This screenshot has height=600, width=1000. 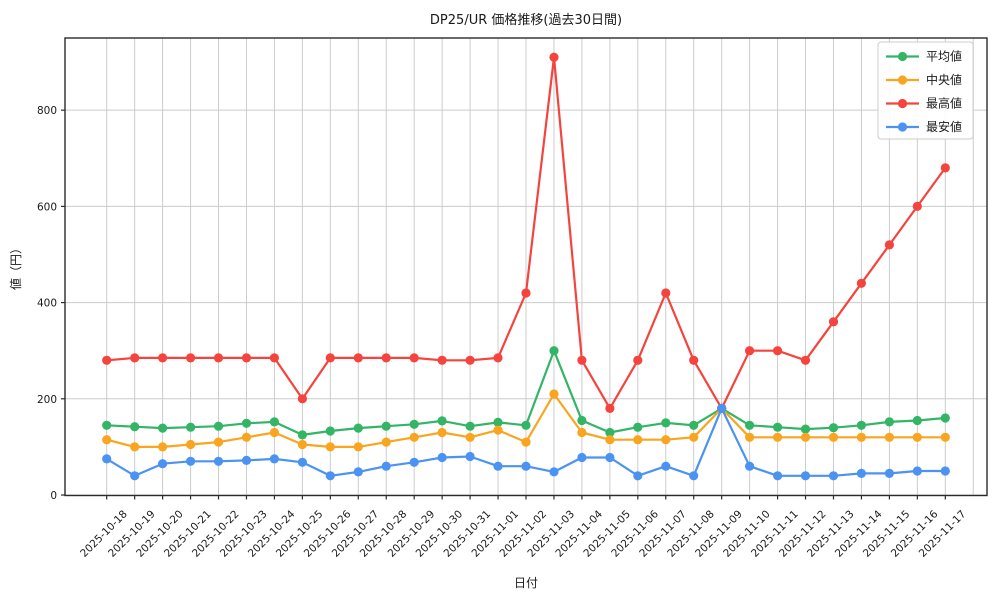 I want to click on x-axis-label: 日付, so click(x=526, y=583).